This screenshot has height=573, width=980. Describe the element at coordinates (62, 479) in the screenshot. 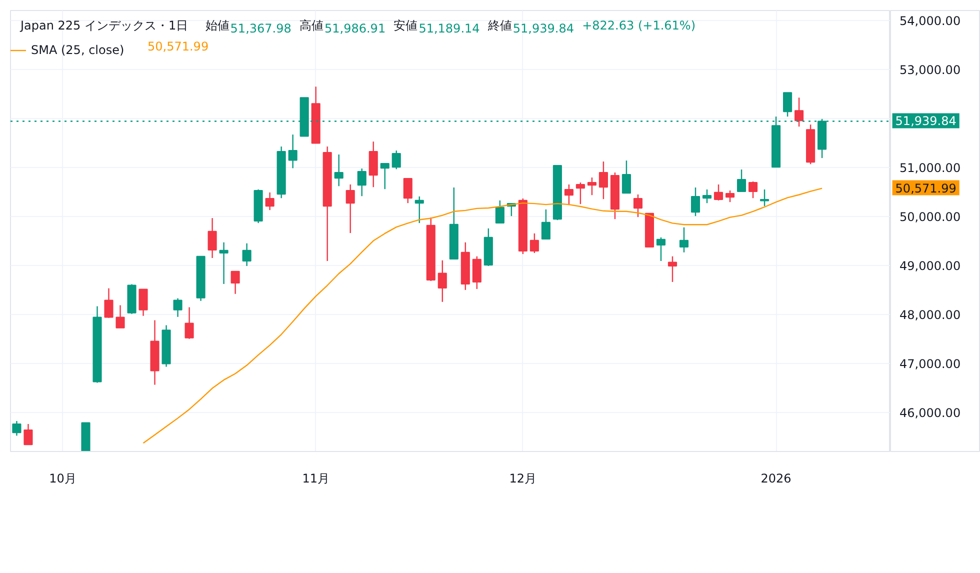

I see `x-tick-label: 10月` at that location.